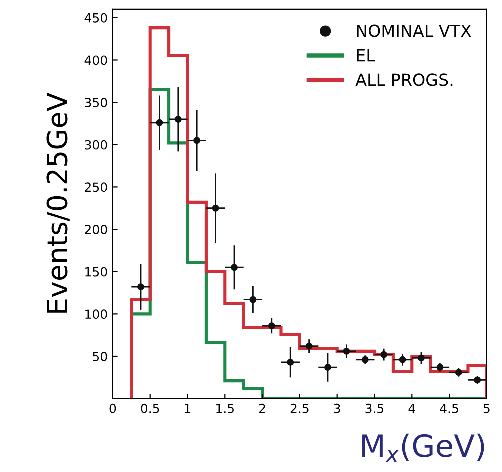 The height and width of the screenshot is (472, 502). I want to click on legend-label: EL, so click(366, 55).